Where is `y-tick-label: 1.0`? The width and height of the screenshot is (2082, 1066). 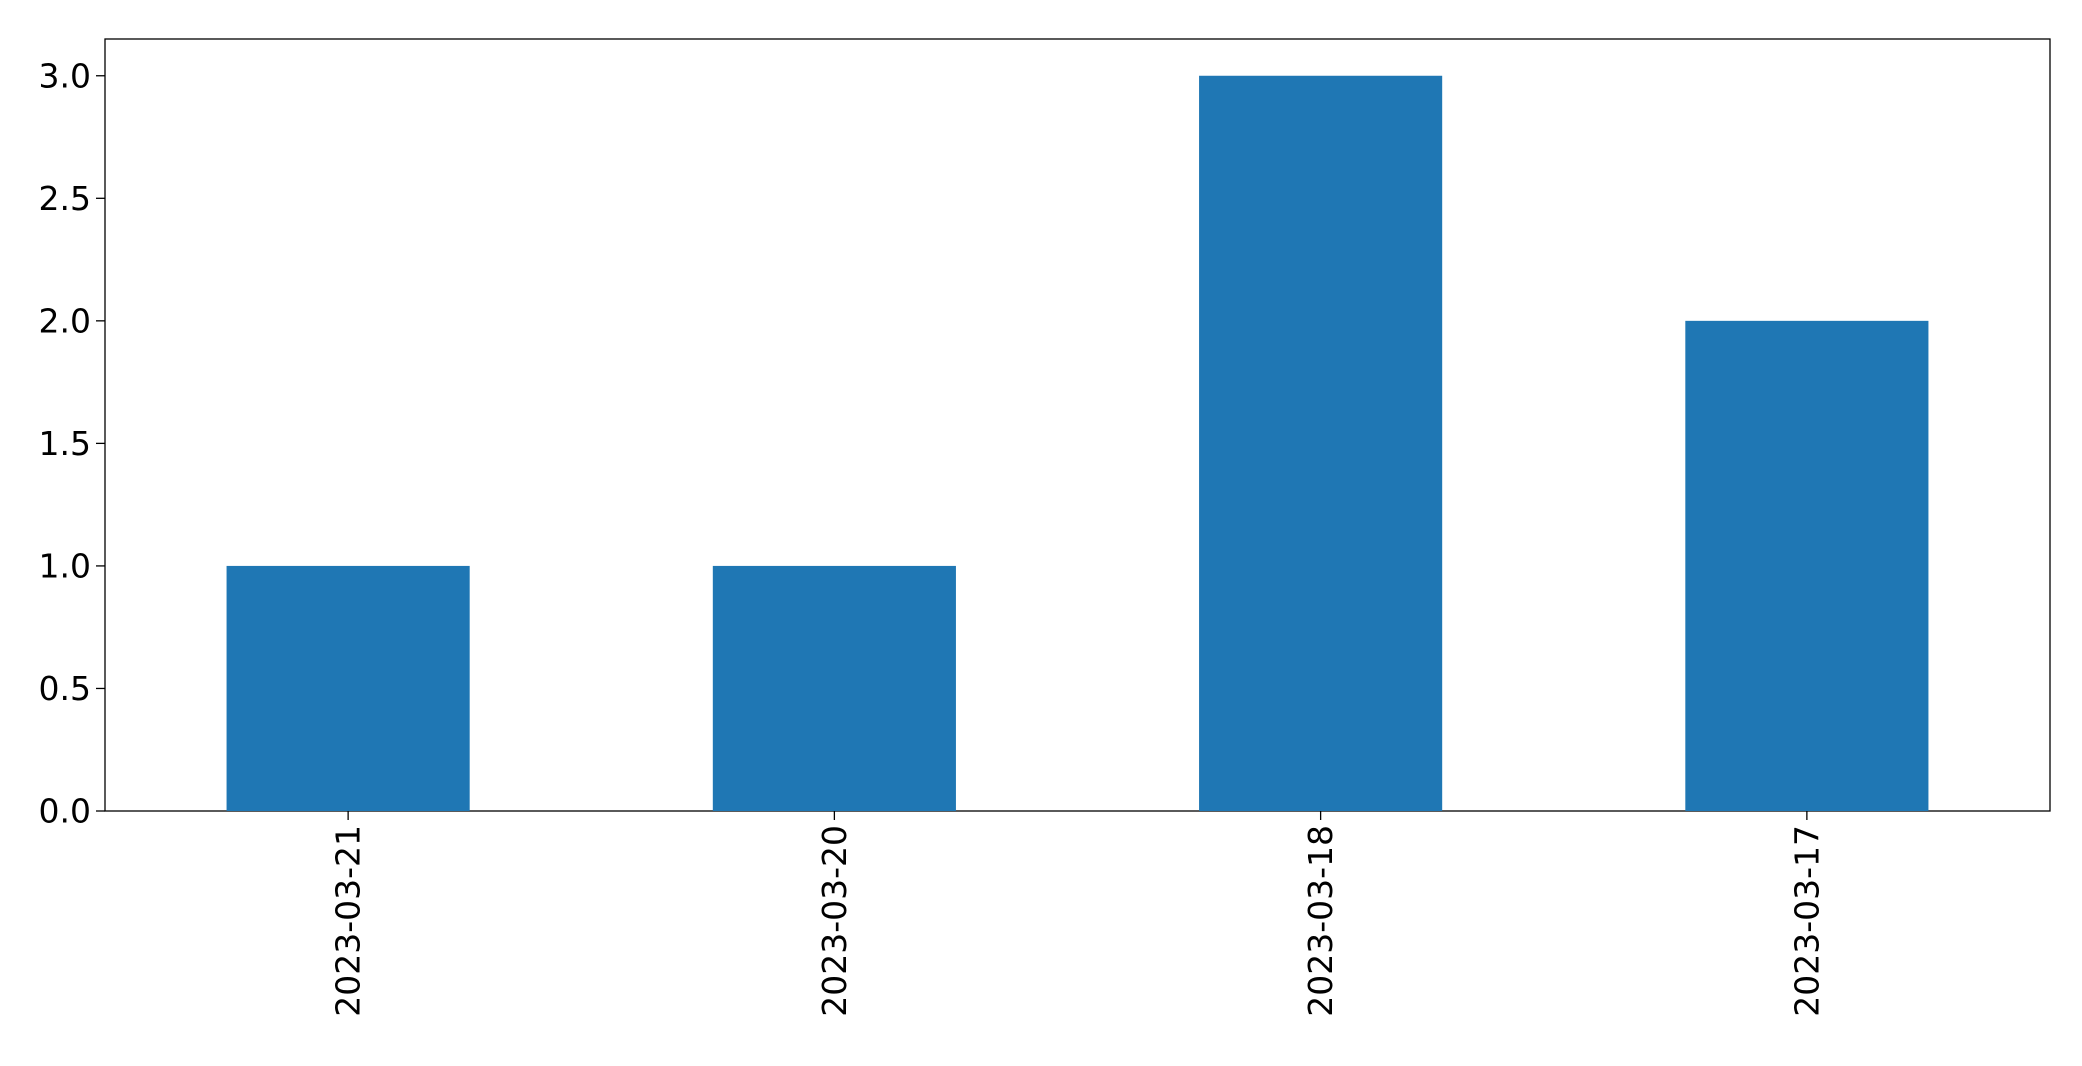
y-tick-label: 1.0 is located at coordinates (65, 565).